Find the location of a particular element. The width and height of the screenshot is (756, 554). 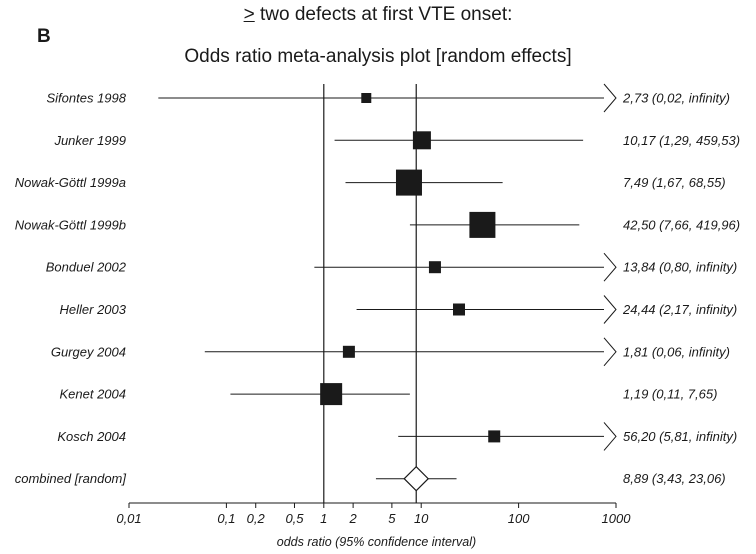

x-axis-label: odds ratio (95% confidence interval) is located at coordinates (376, 542).